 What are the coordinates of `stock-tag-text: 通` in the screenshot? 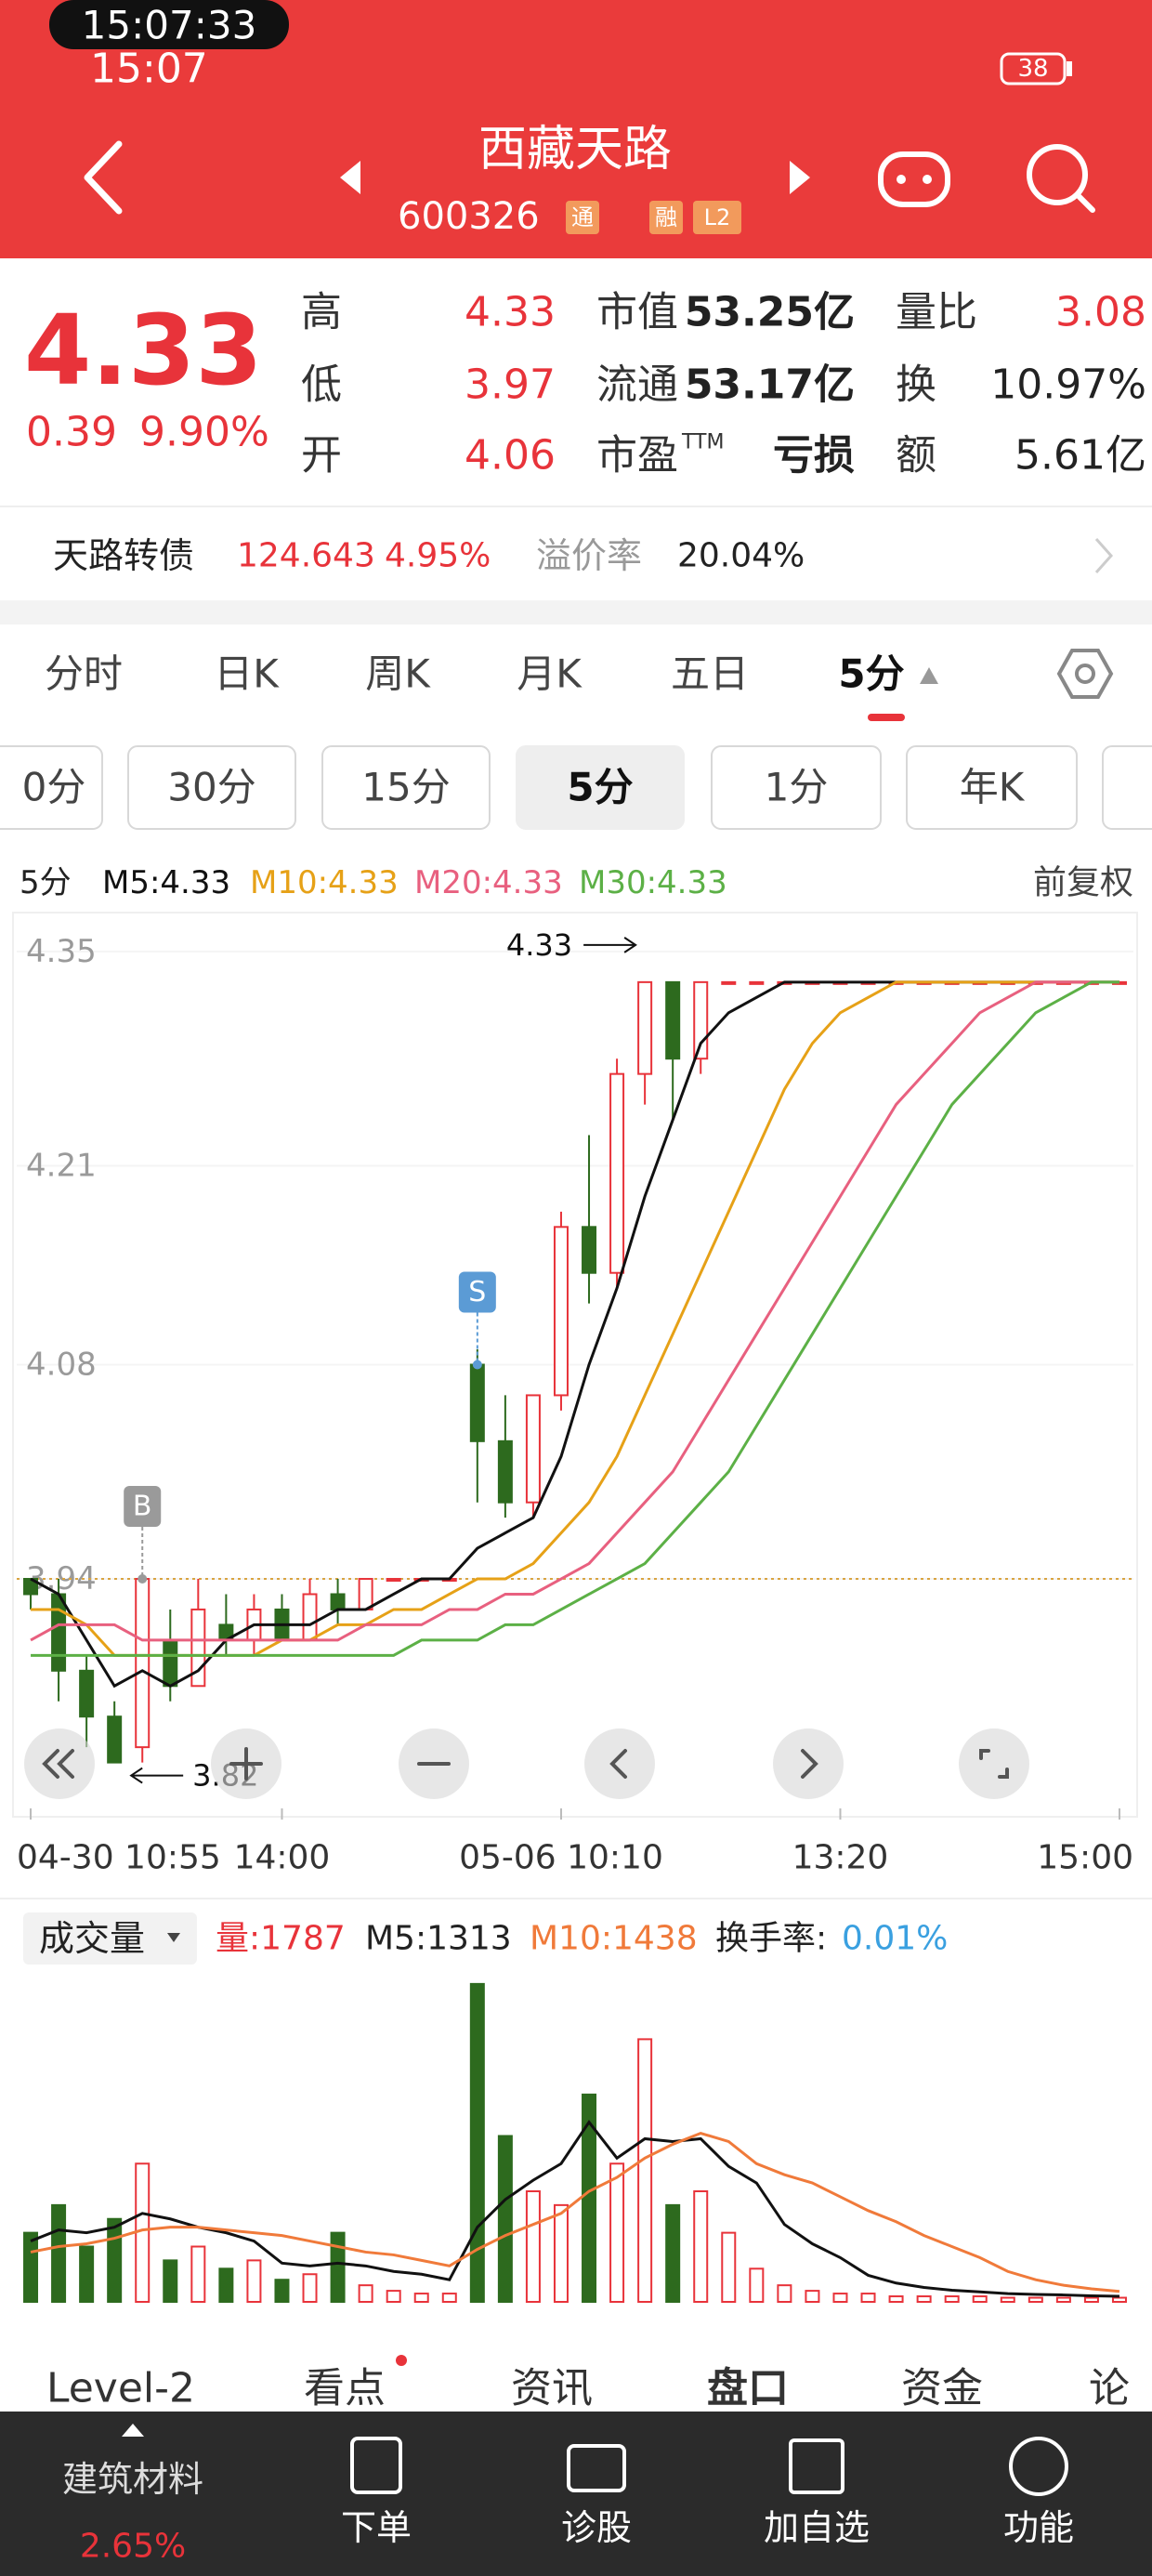 It's located at (582, 217).